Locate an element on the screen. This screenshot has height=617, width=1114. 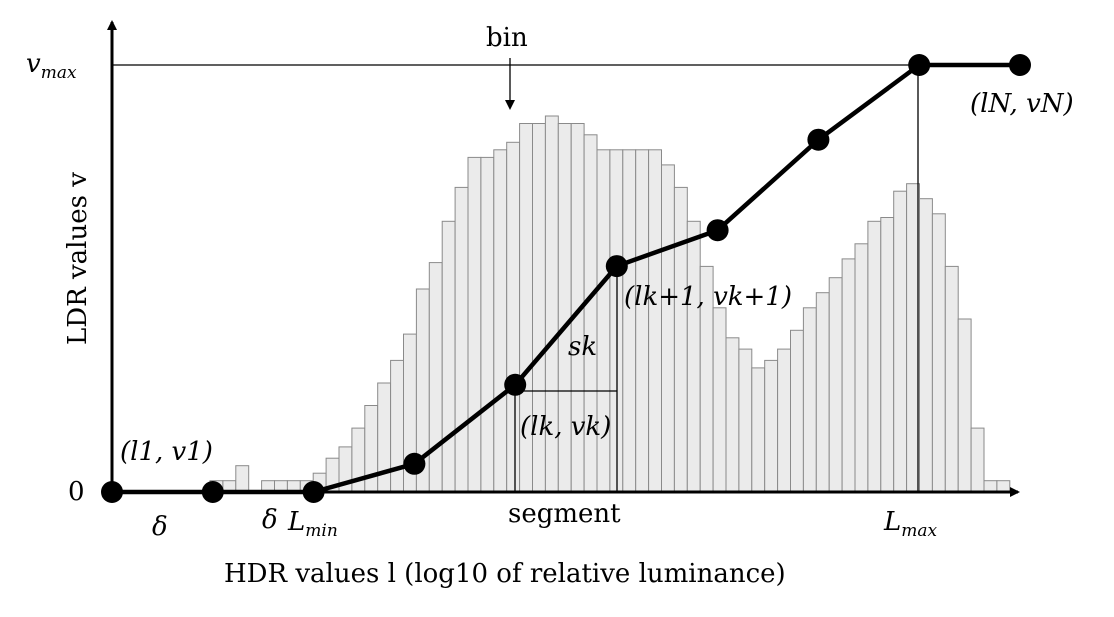
zero-label: 0 is located at coordinates (76, 492).